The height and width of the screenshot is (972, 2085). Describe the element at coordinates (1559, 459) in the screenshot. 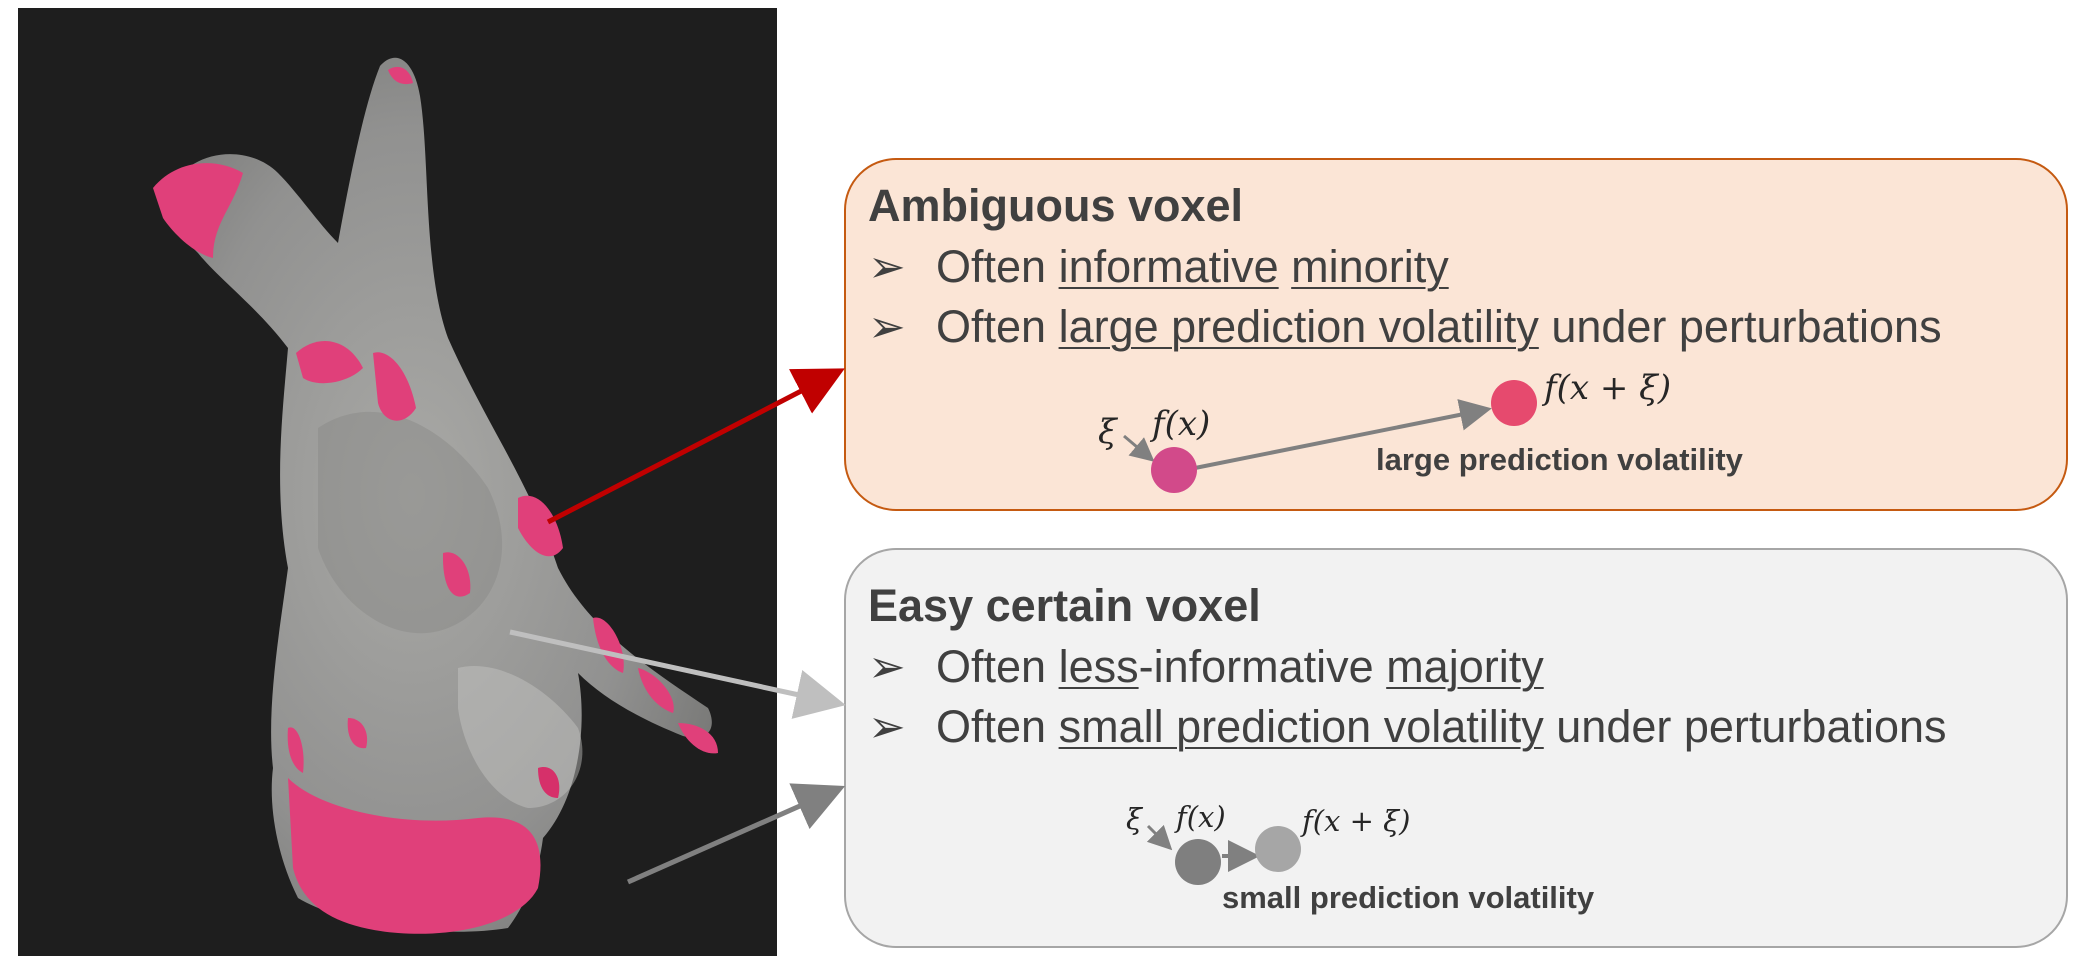

I see `large-volatility-label: large prediction volatility` at that location.